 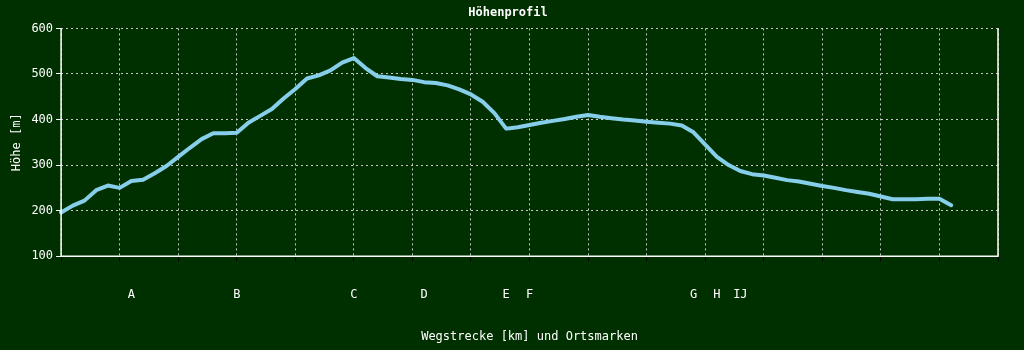 I want to click on y-tick-label: 300, so click(x=42, y=164).